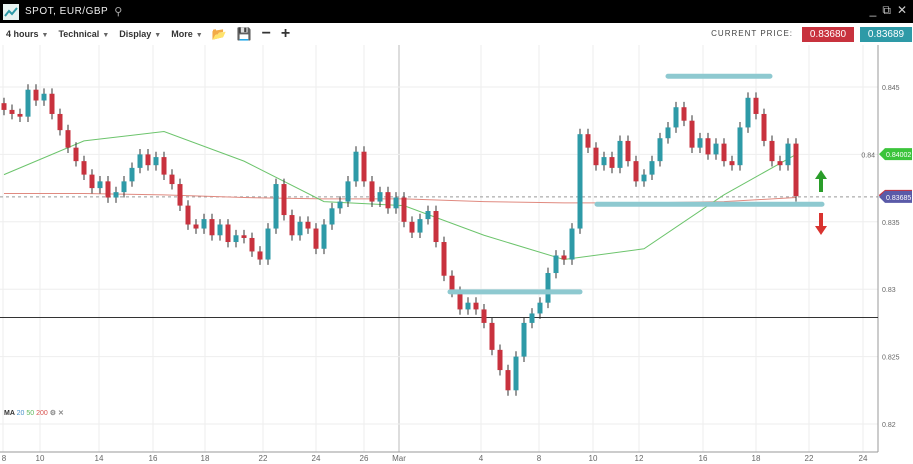 This screenshot has width=913, height=464. I want to click on technical-dropdown: Technical ▼, so click(84, 34).